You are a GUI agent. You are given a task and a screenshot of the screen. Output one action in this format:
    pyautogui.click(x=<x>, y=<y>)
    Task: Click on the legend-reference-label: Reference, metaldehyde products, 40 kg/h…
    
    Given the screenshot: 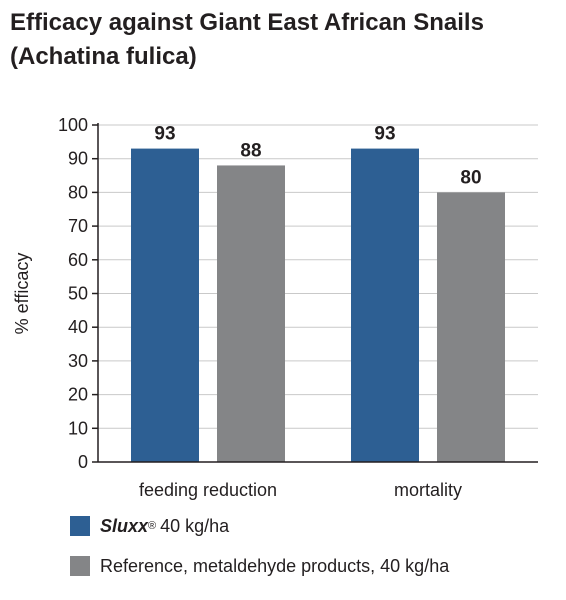 What is the action you would take?
    pyautogui.click(x=275, y=565)
    